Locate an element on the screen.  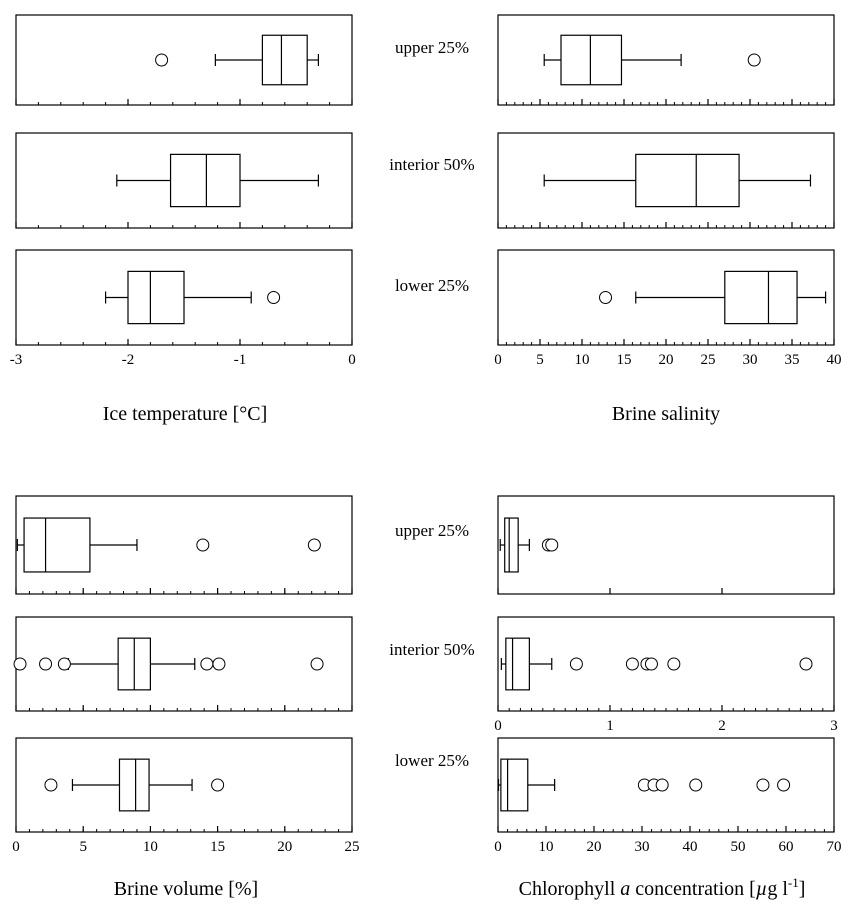
tick-label: -1 is located at coordinates (240, 360).